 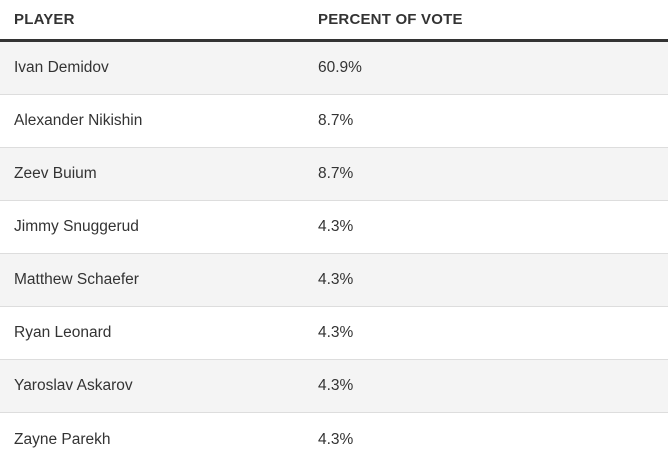 I want to click on table-row: Zeev Buium 8.7%, so click(x=334, y=174).